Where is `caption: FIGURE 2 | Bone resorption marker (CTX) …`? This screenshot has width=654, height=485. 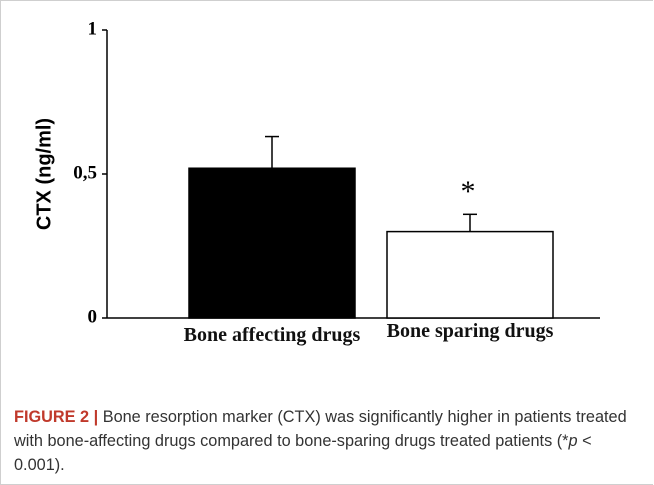
caption: FIGURE 2 | Bone resorption marker (CTX) … is located at coordinates (326, 441).